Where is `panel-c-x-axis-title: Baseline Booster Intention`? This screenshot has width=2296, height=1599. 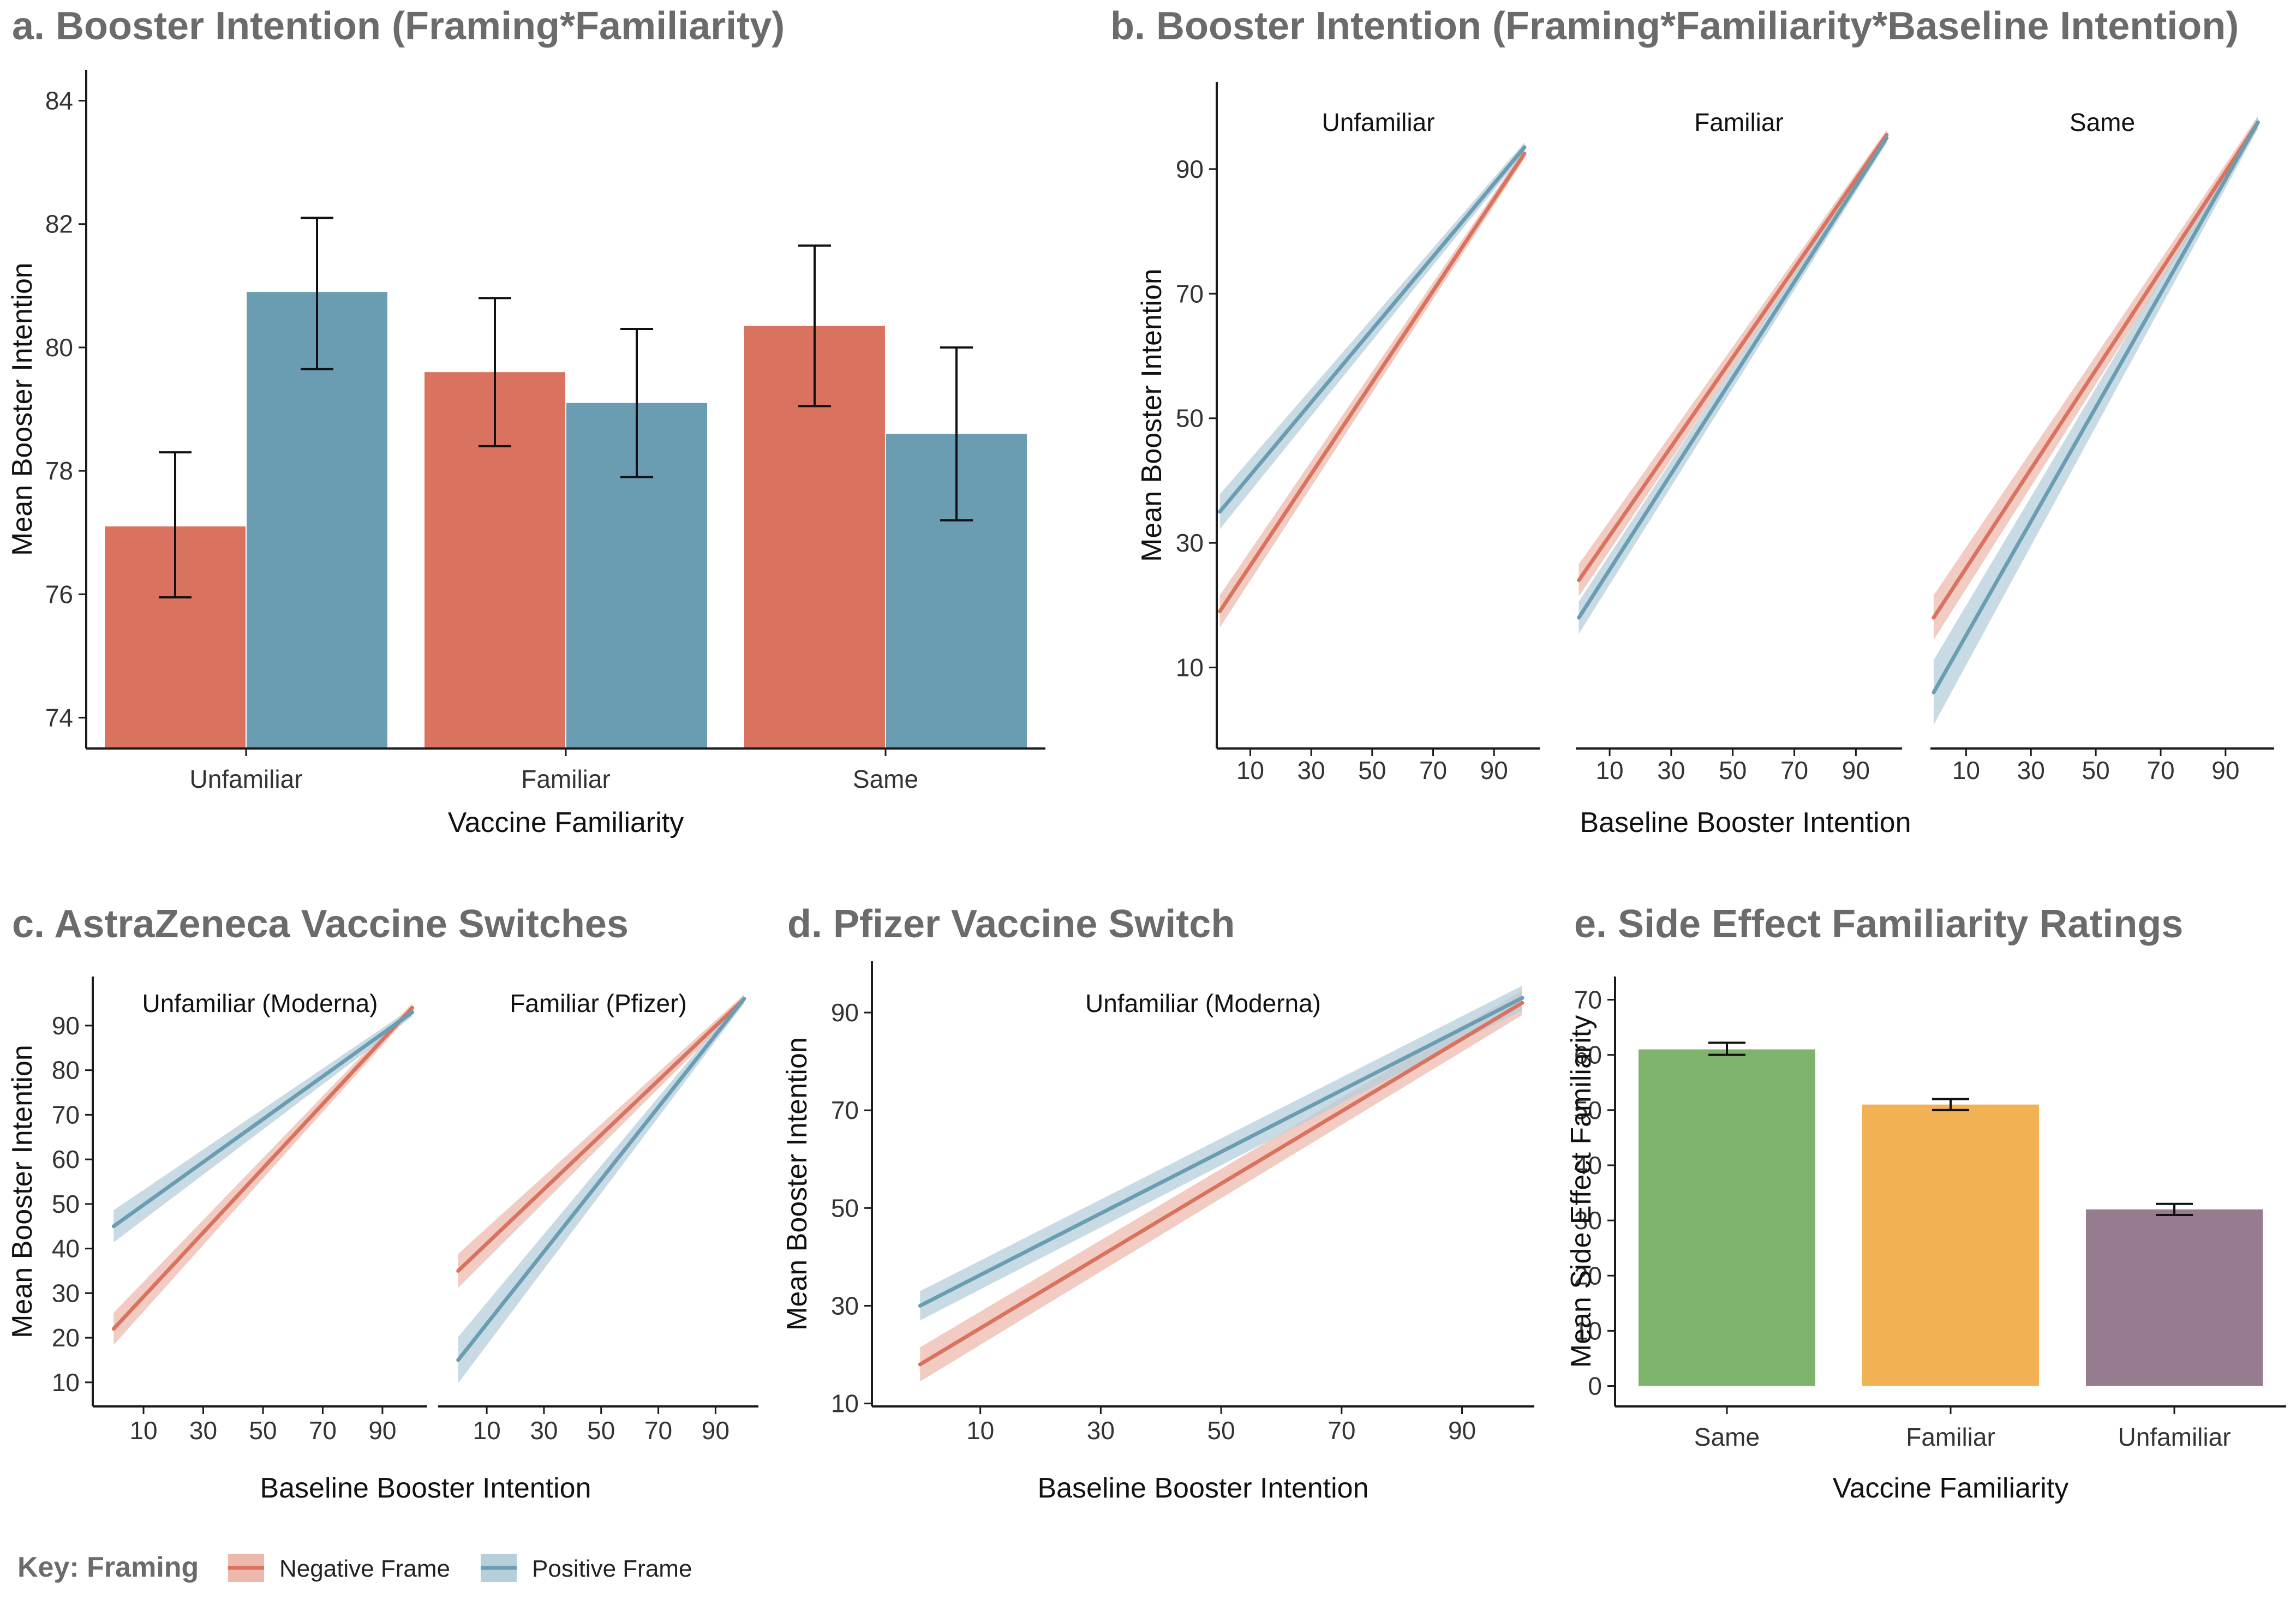
panel-c-x-axis-title: Baseline Booster Intention is located at coordinates (425, 1488).